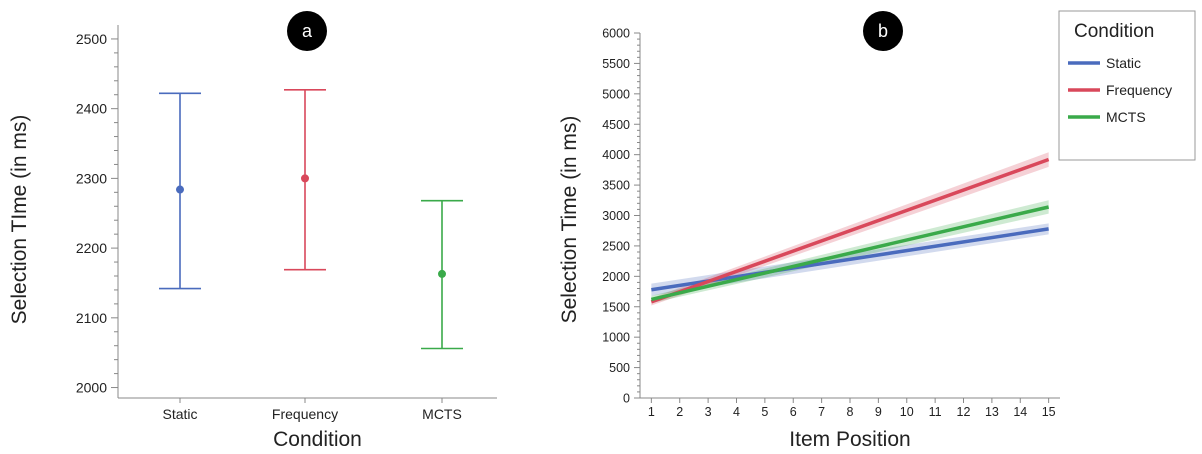 The height and width of the screenshot is (454, 1202). Describe the element at coordinates (708, 412) in the screenshot. I see `panel-b-x-tick-label: 3` at that location.